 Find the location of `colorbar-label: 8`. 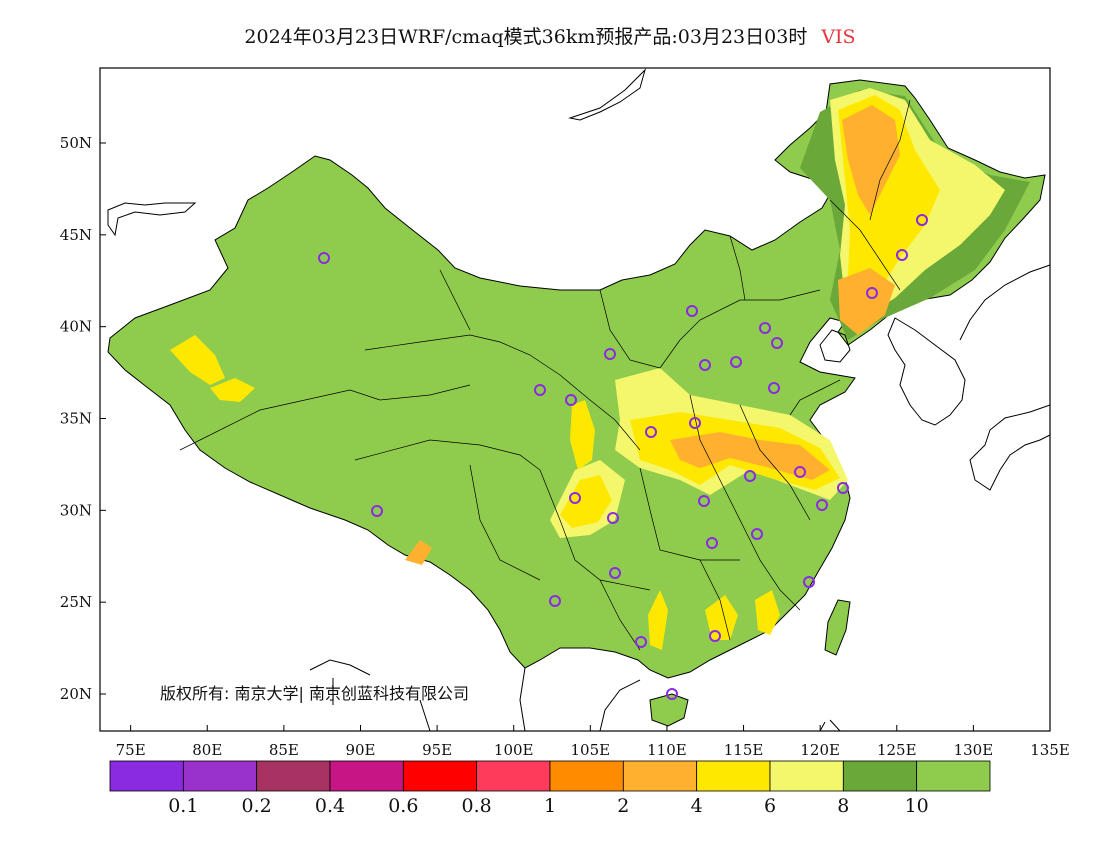

colorbar-label: 8 is located at coordinates (843, 806).